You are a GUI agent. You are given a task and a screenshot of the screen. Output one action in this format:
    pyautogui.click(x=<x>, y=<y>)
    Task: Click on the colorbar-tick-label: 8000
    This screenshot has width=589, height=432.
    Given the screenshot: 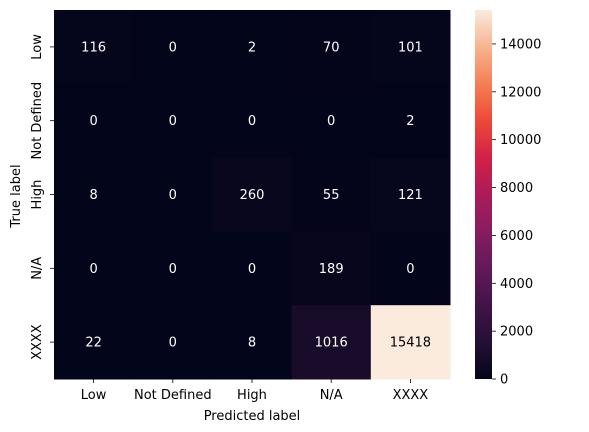 What is the action you would take?
    pyautogui.click(x=516, y=188)
    